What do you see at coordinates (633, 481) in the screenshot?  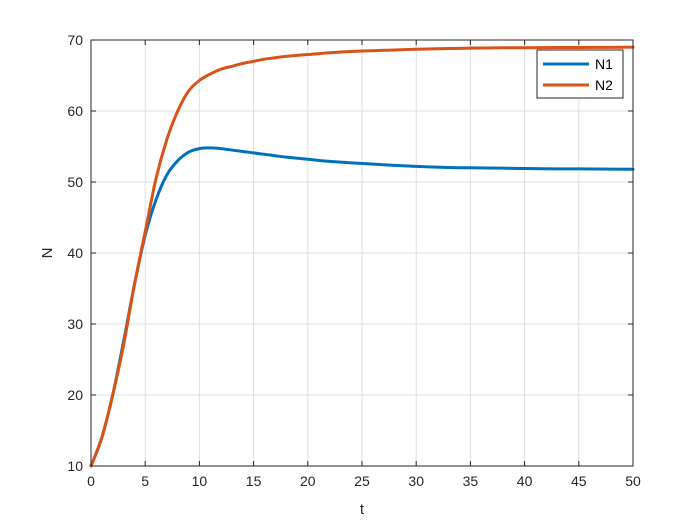 I see `x-tick-label: 50` at bounding box center [633, 481].